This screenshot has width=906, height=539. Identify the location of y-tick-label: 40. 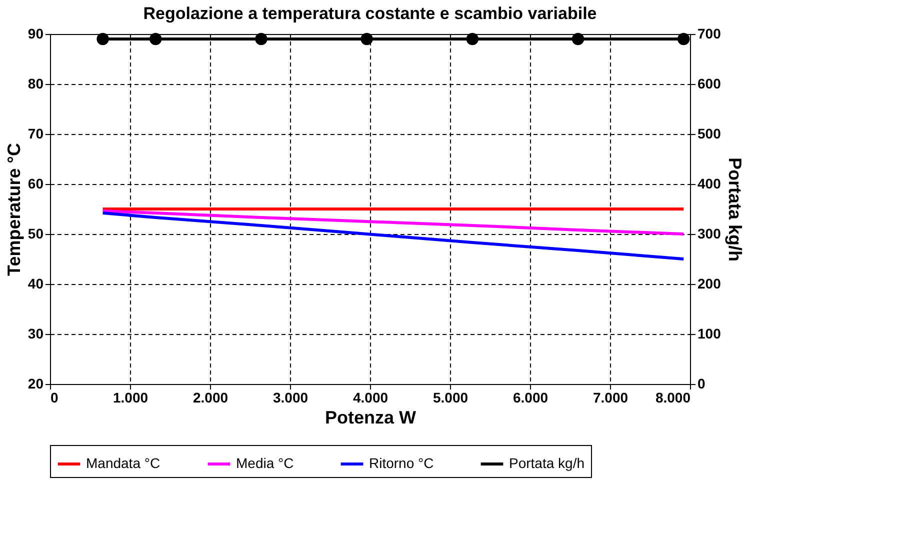
(36, 284).